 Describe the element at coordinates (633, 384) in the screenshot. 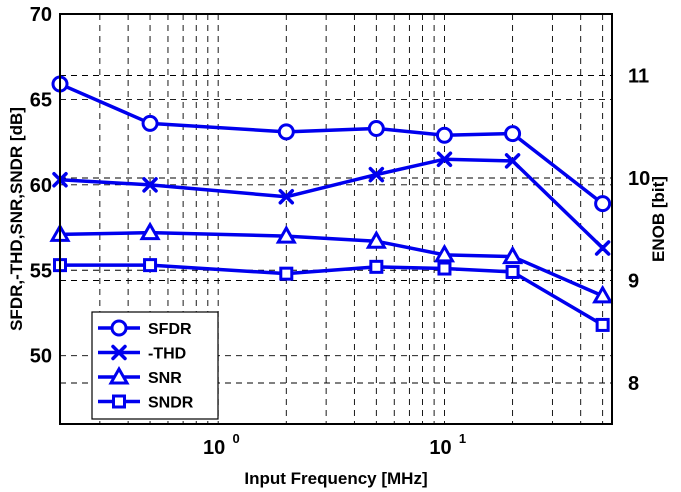

I see `y2-tick-label: 8` at that location.